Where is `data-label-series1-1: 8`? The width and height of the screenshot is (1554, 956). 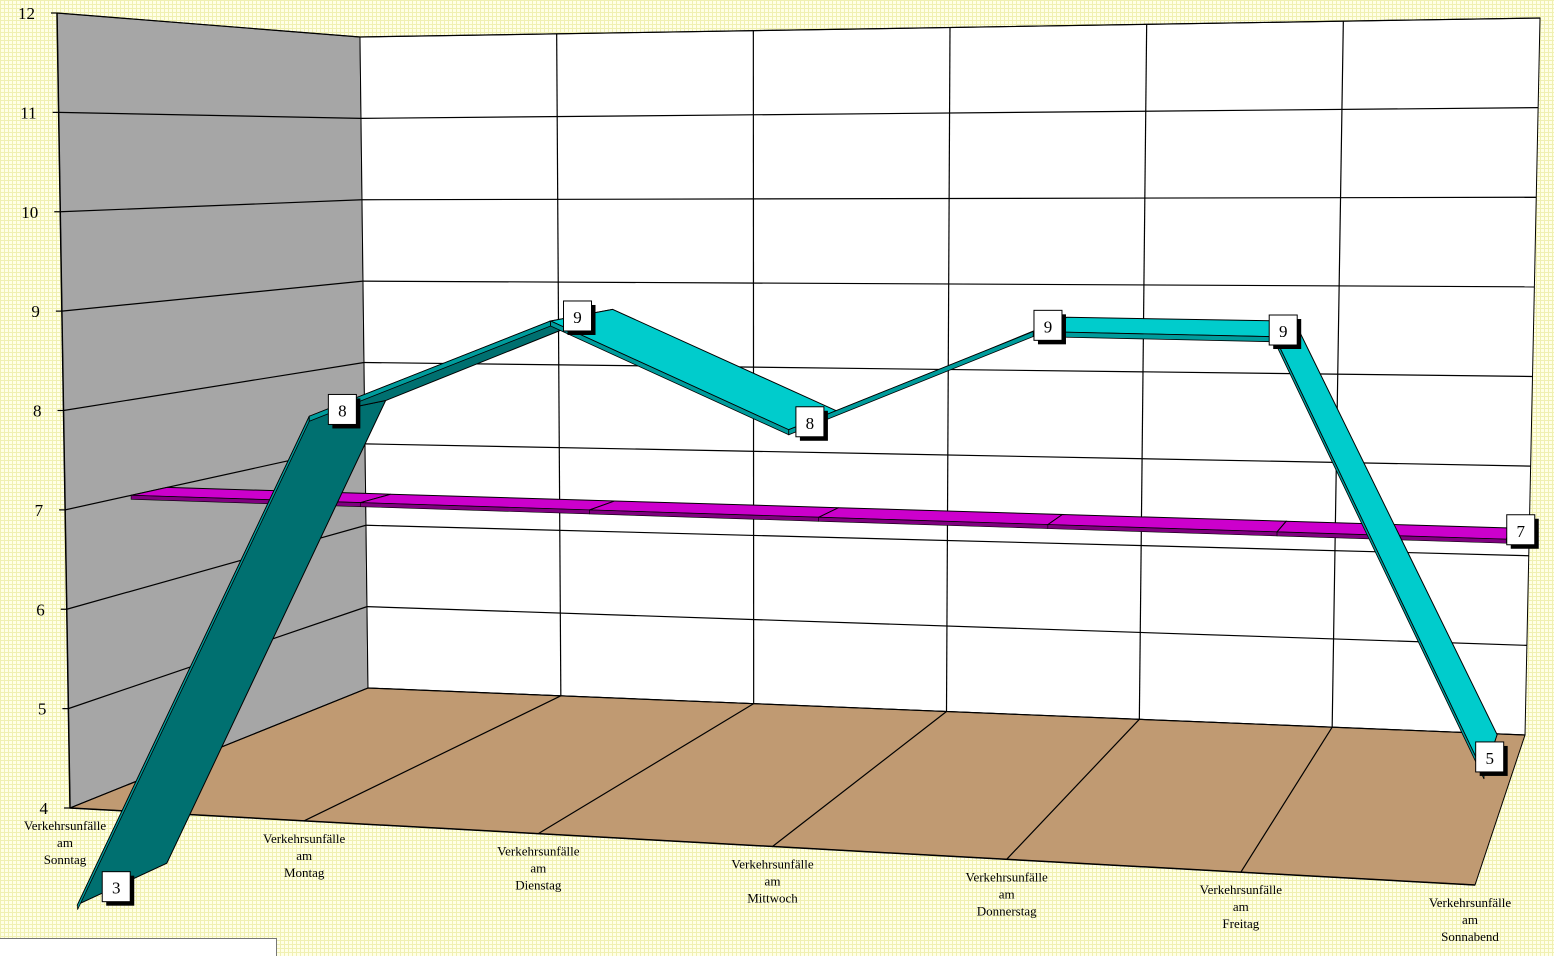 data-label-series1-1: 8 is located at coordinates (342, 410).